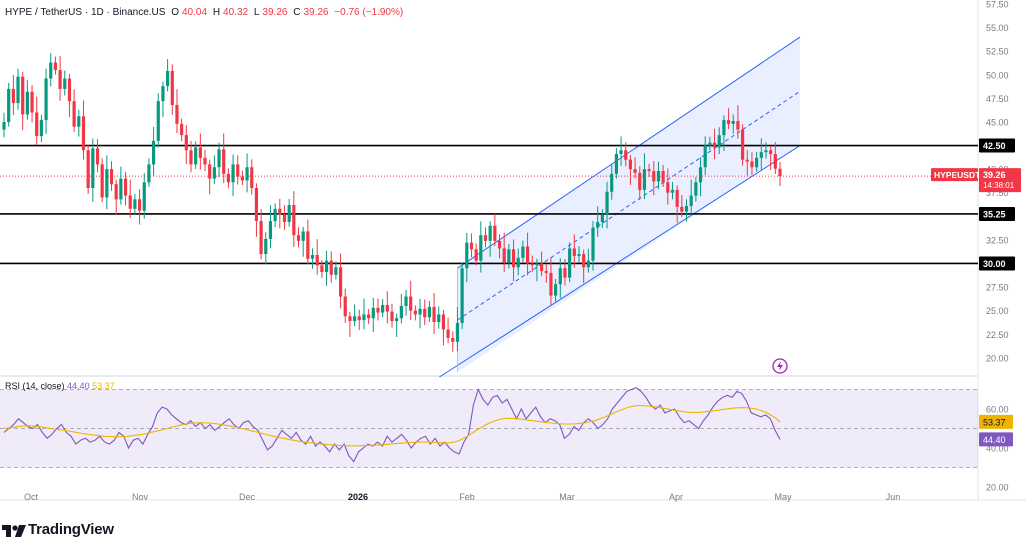 This screenshot has height=548, width=1026. I want to click on last-price-badge-bg, so click(1000, 180).